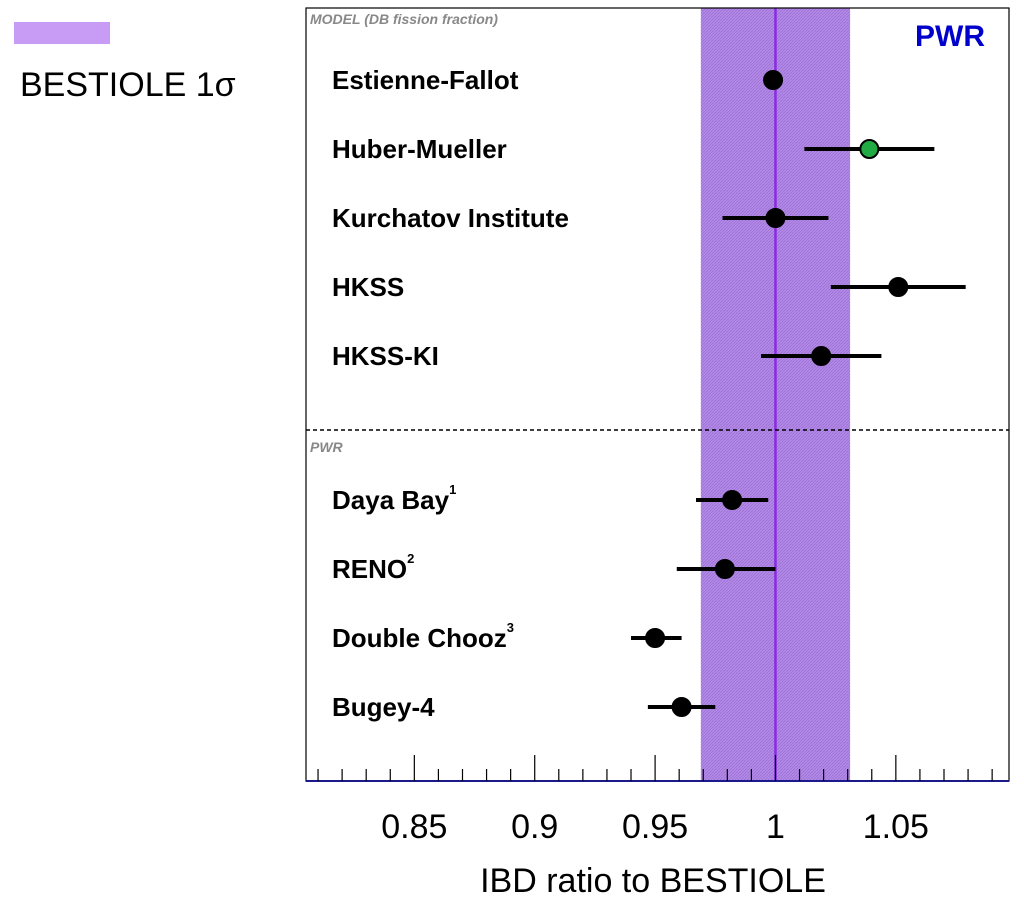 Image resolution: width=1024 pixels, height=902 pixels. I want to click on row-label: Estienne-Fallot, so click(425, 80).